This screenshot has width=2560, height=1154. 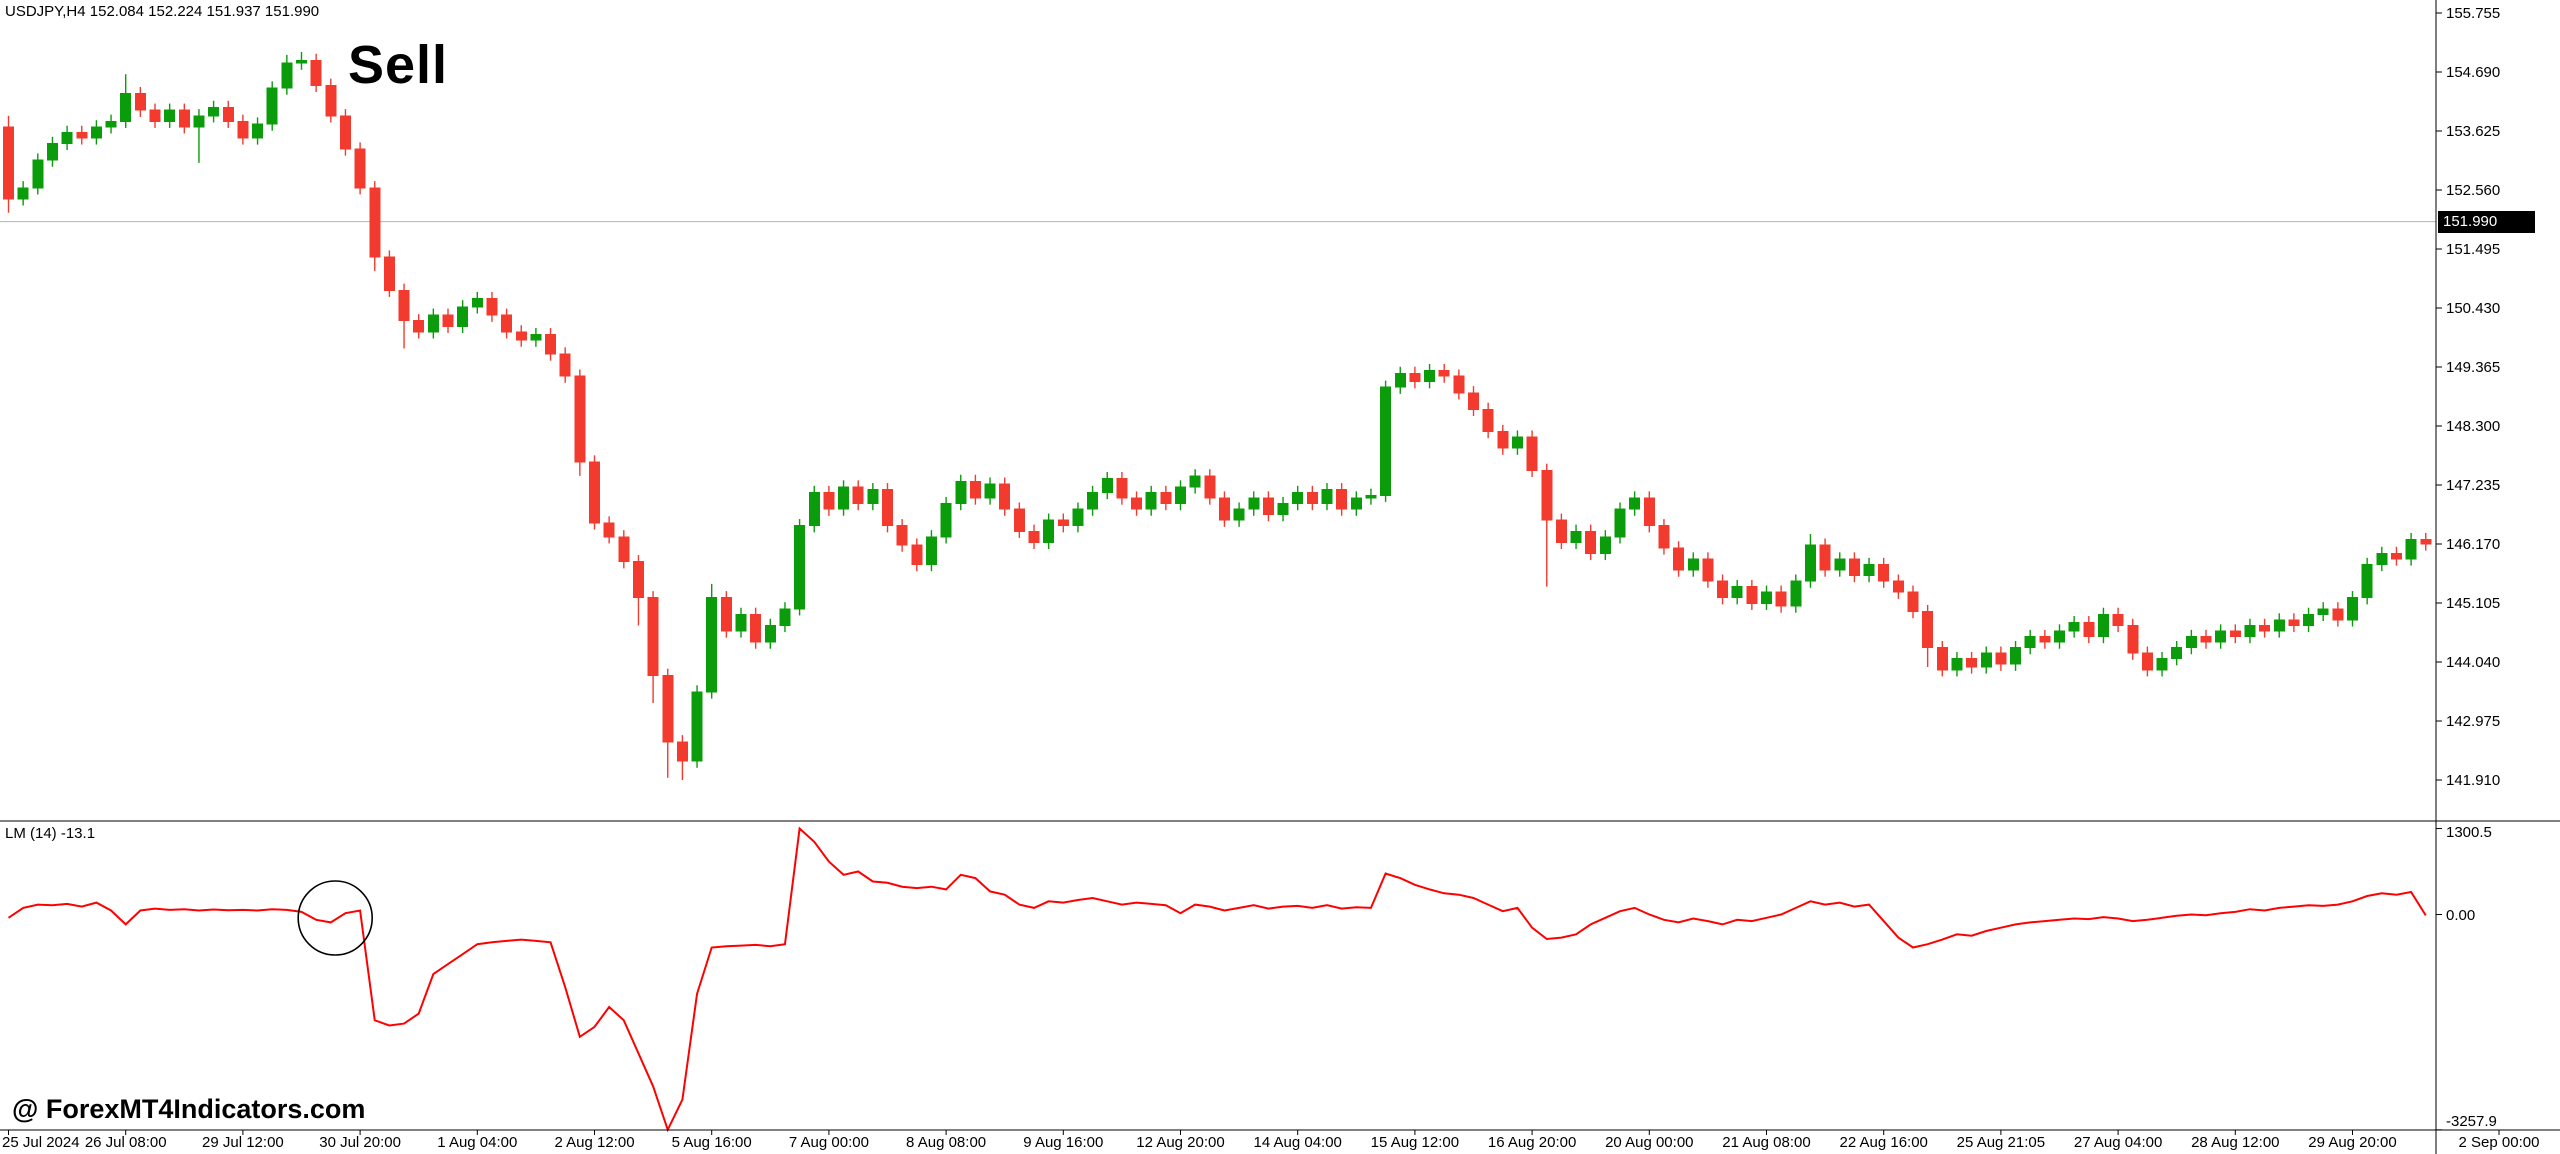 I want to click on time-axis-label: 16 Aug 20:00, so click(x=1532, y=1142).